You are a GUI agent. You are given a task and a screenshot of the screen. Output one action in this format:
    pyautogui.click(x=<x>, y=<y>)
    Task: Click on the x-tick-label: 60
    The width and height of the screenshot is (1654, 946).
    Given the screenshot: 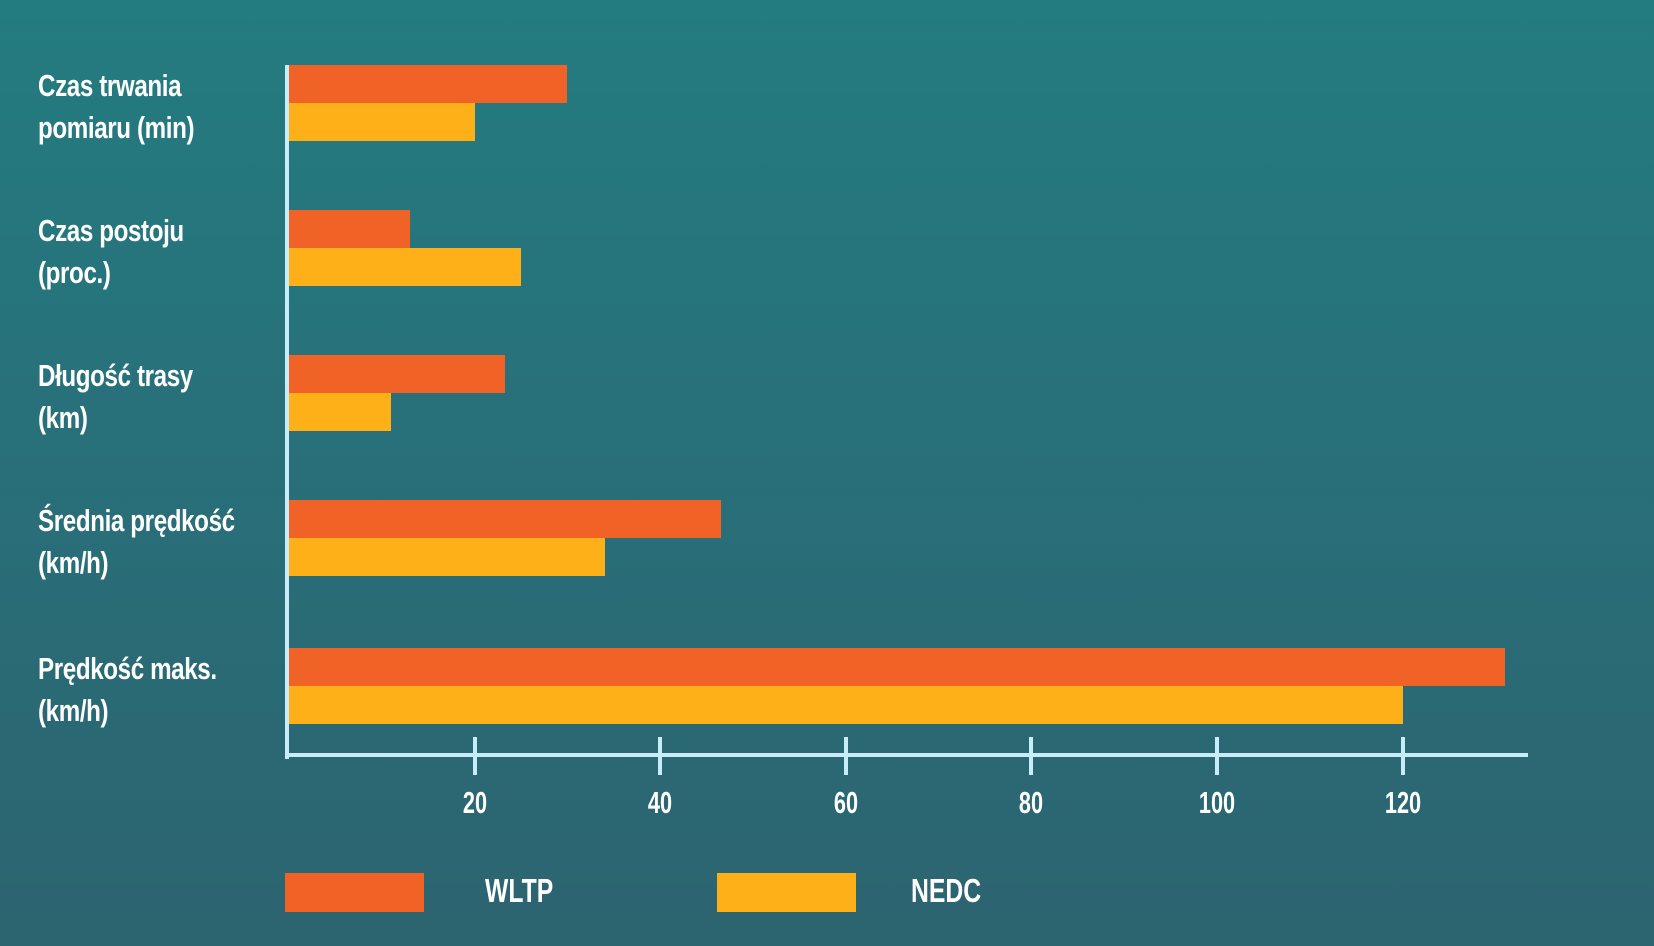 What is the action you would take?
    pyautogui.click(x=845, y=802)
    